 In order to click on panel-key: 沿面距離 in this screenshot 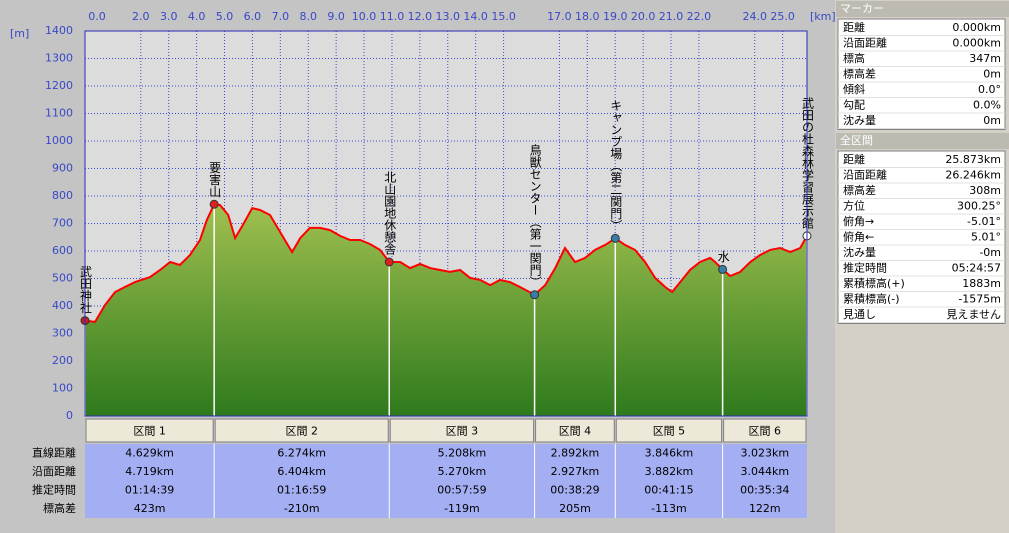, I will do `click(865, 174)`.